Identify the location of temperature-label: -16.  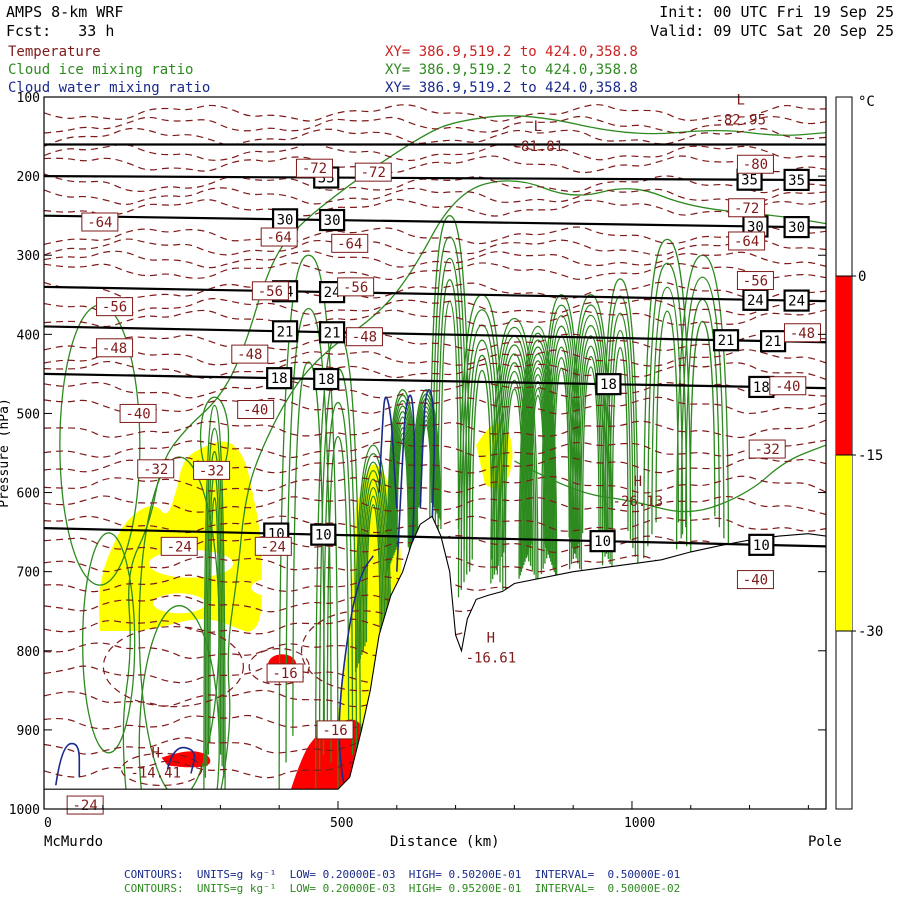
(284, 674).